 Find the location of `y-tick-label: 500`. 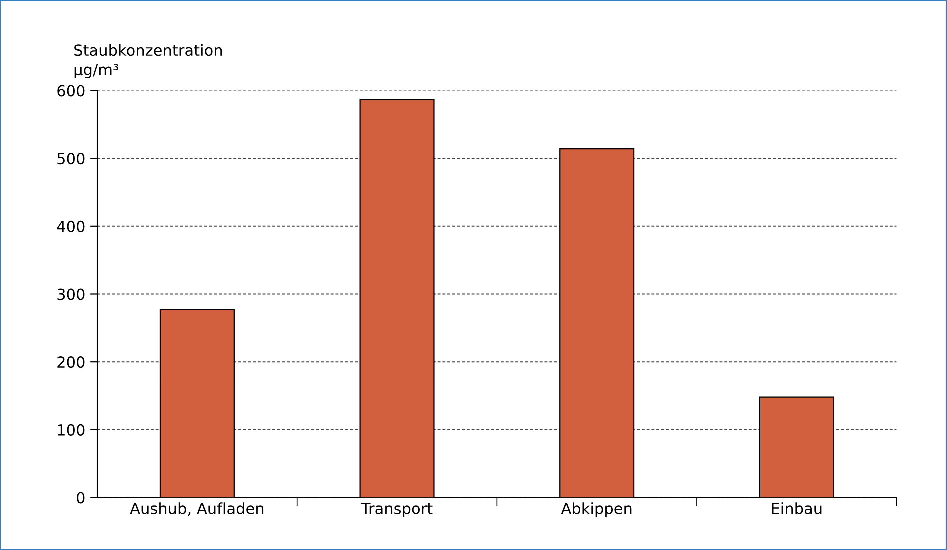

y-tick-label: 500 is located at coordinates (71, 159).